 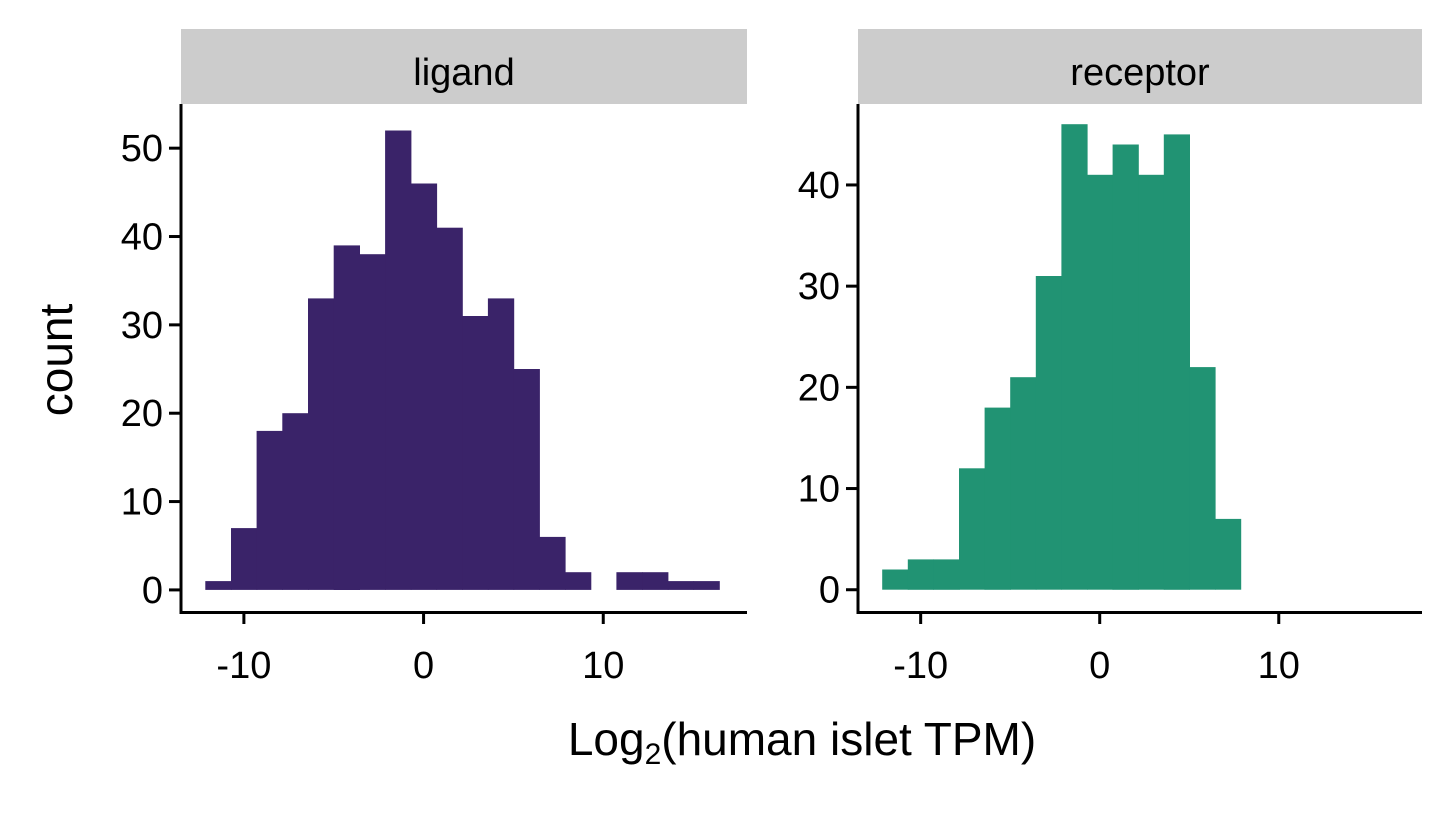 I want to click on x-axis-title: Log2(human islet TPM), so click(x=802, y=742).